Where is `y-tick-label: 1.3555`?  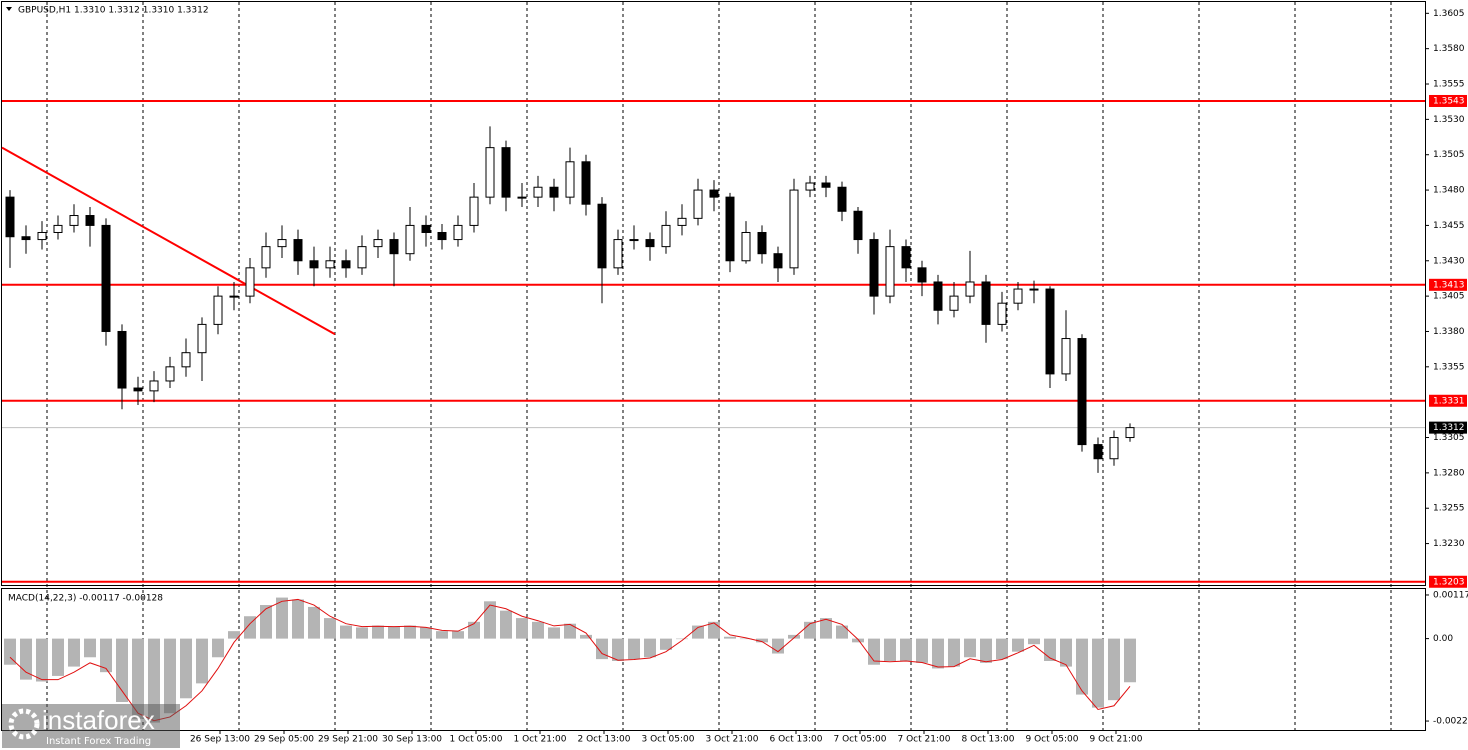 y-tick-label: 1.3555 is located at coordinates (1449, 85).